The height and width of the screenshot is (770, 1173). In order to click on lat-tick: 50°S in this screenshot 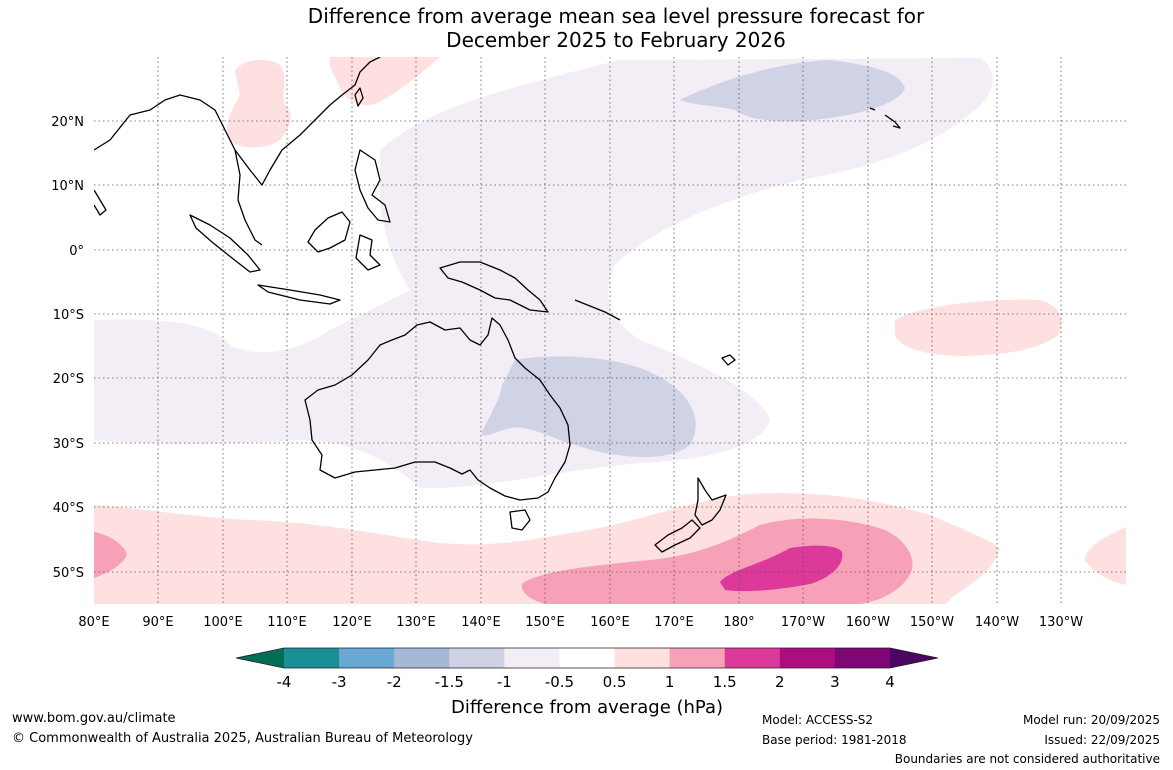, I will do `click(68, 573)`.